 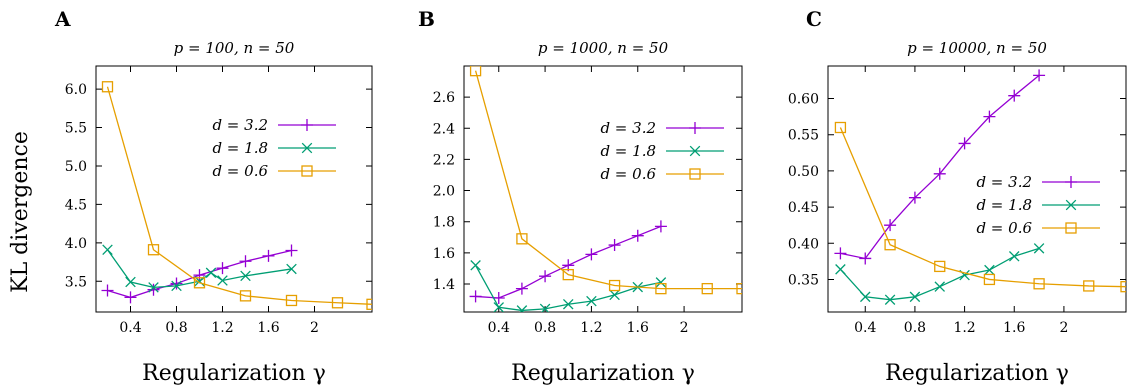 What do you see at coordinates (803, 100) in the screenshot?
I see `y-tick-label: 0.60` at bounding box center [803, 100].